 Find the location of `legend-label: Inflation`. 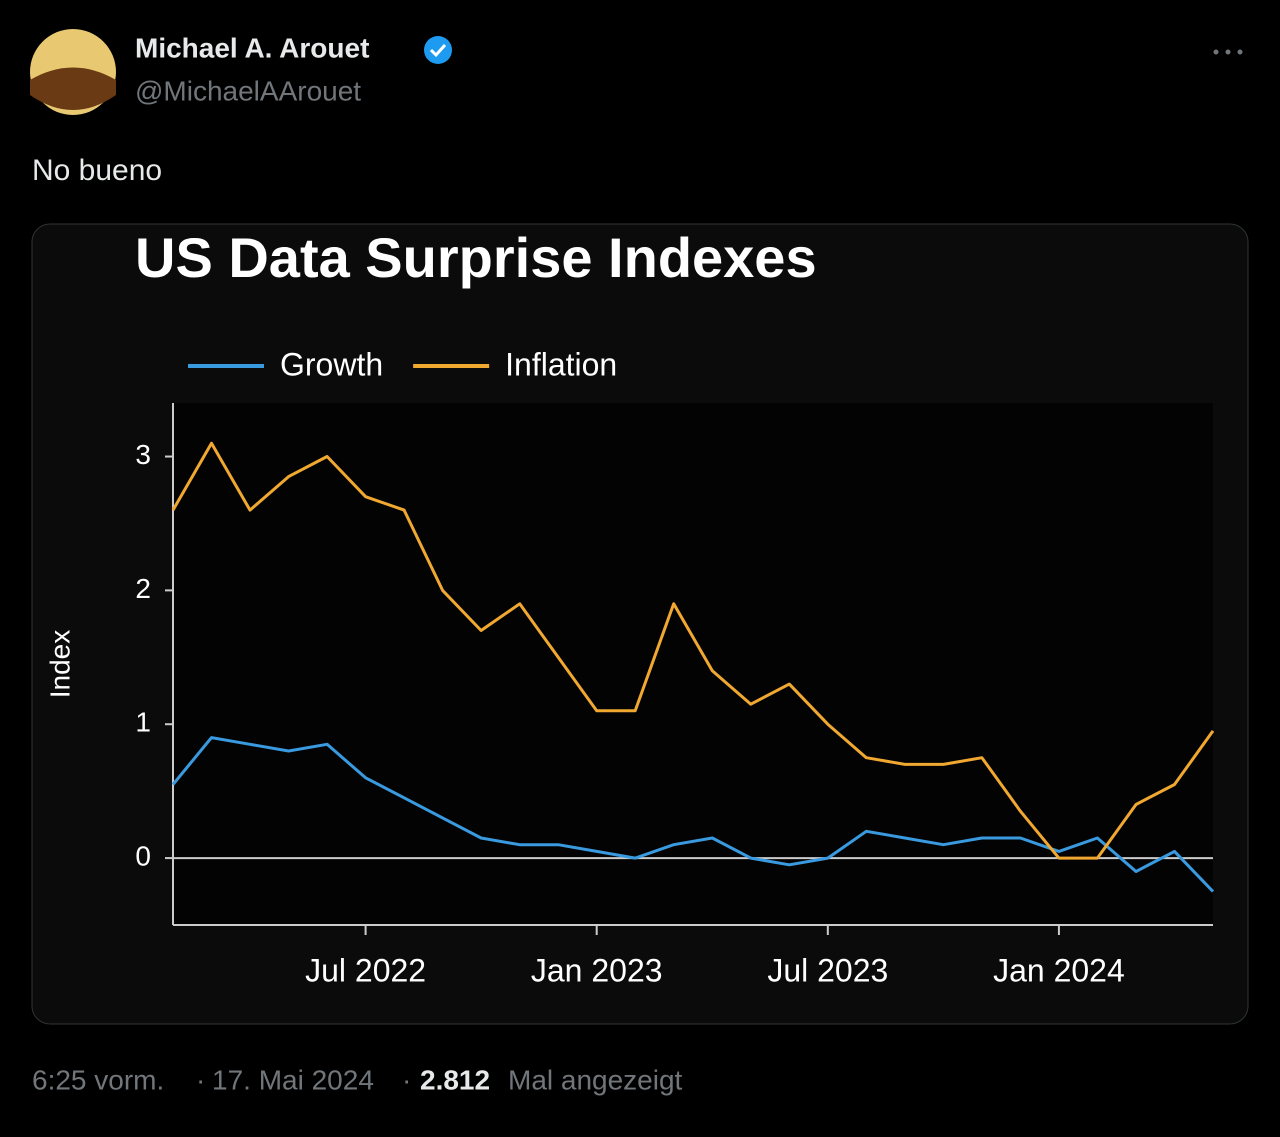

legend-label: Inflation is located at coordinates (561, 364).